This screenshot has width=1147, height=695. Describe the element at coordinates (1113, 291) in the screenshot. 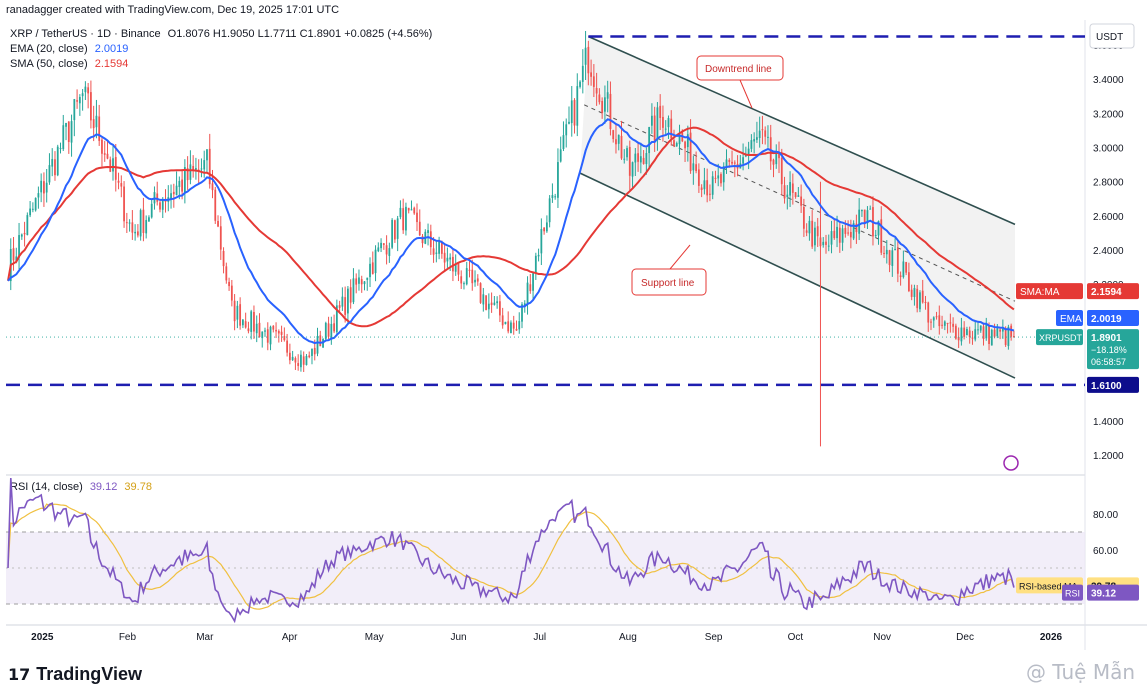

I see `sma-value-tag-box` at that location.